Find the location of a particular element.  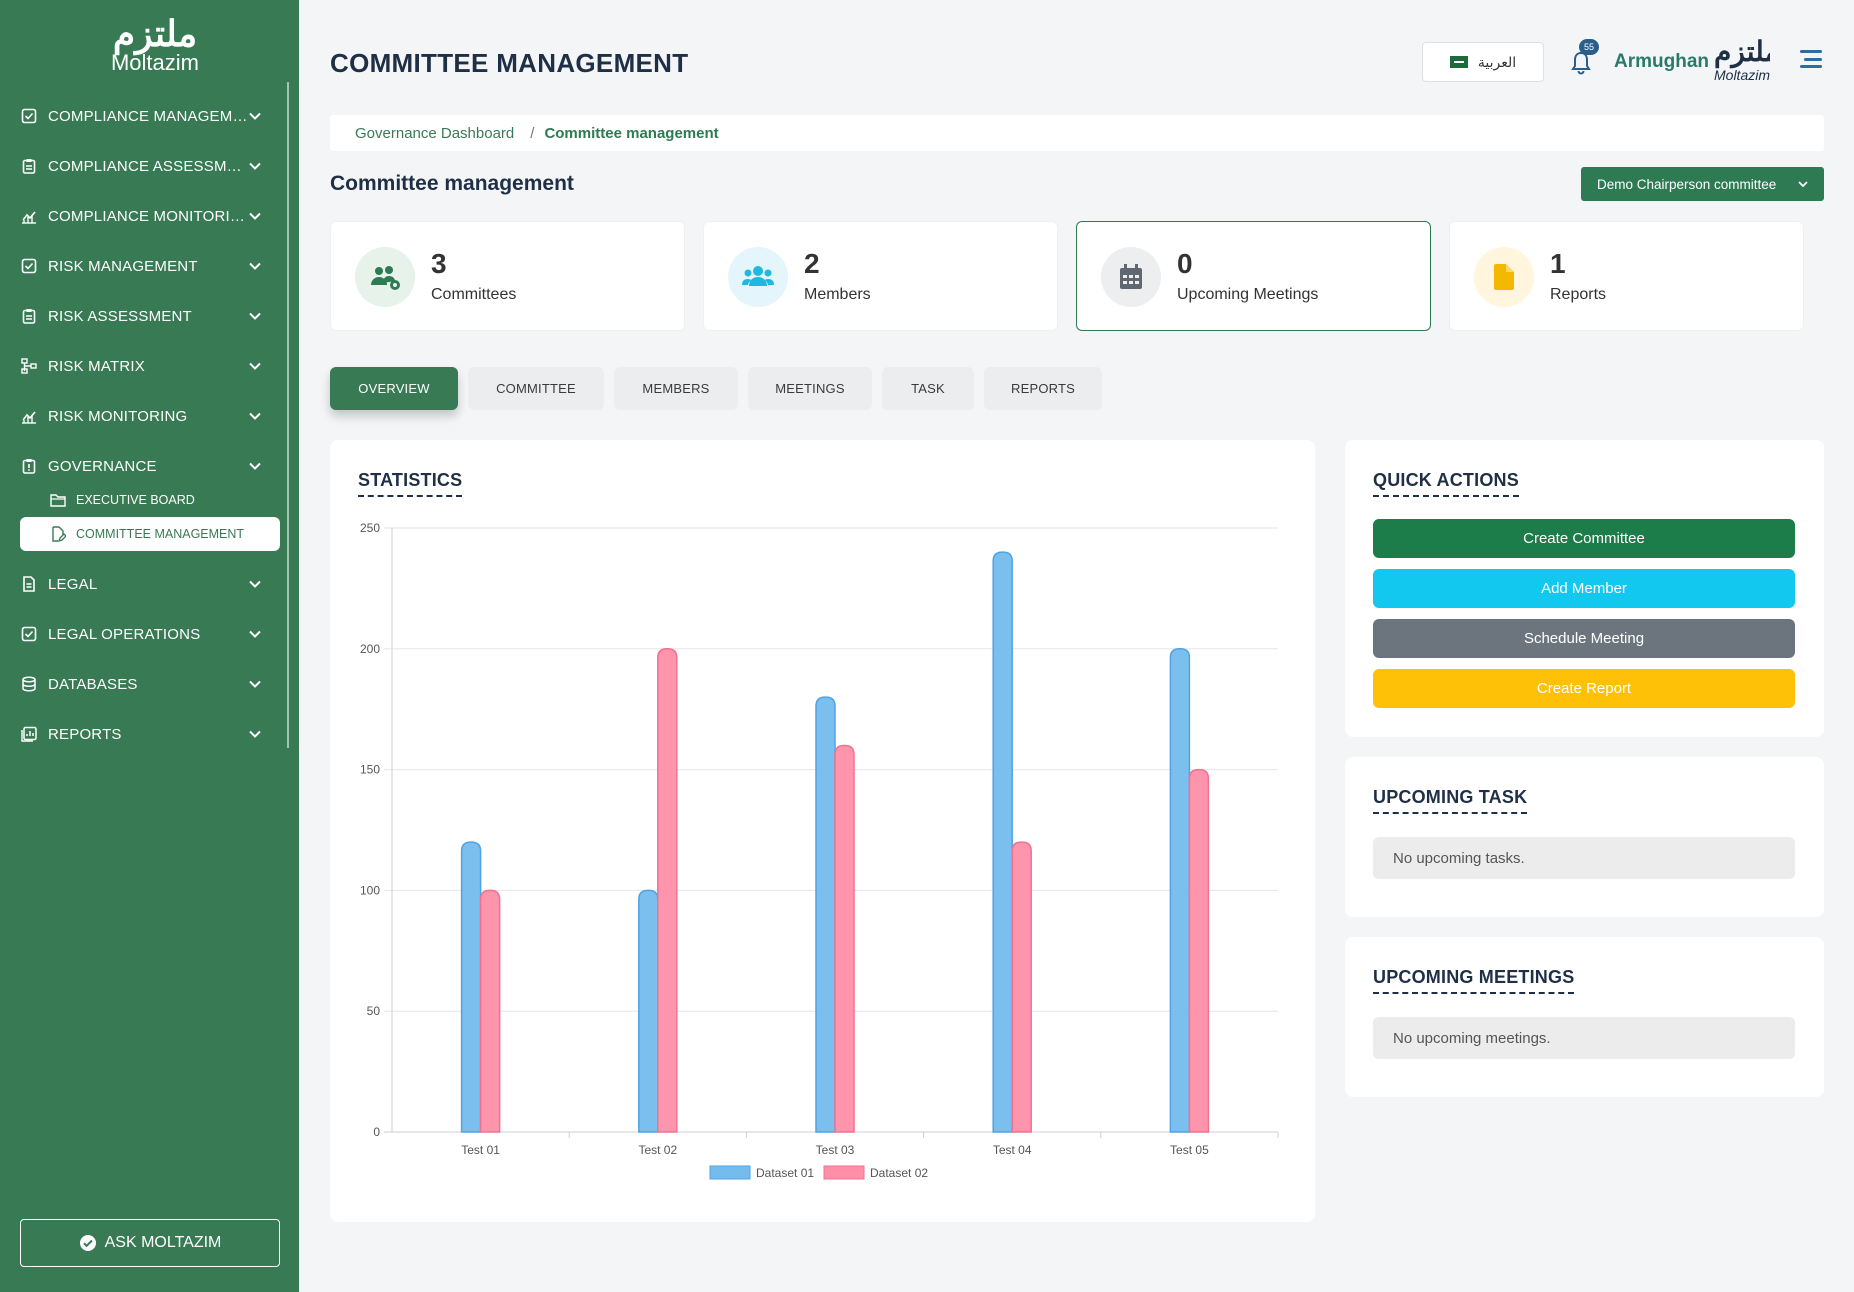

users-icon is located at coordinates (758, 276).